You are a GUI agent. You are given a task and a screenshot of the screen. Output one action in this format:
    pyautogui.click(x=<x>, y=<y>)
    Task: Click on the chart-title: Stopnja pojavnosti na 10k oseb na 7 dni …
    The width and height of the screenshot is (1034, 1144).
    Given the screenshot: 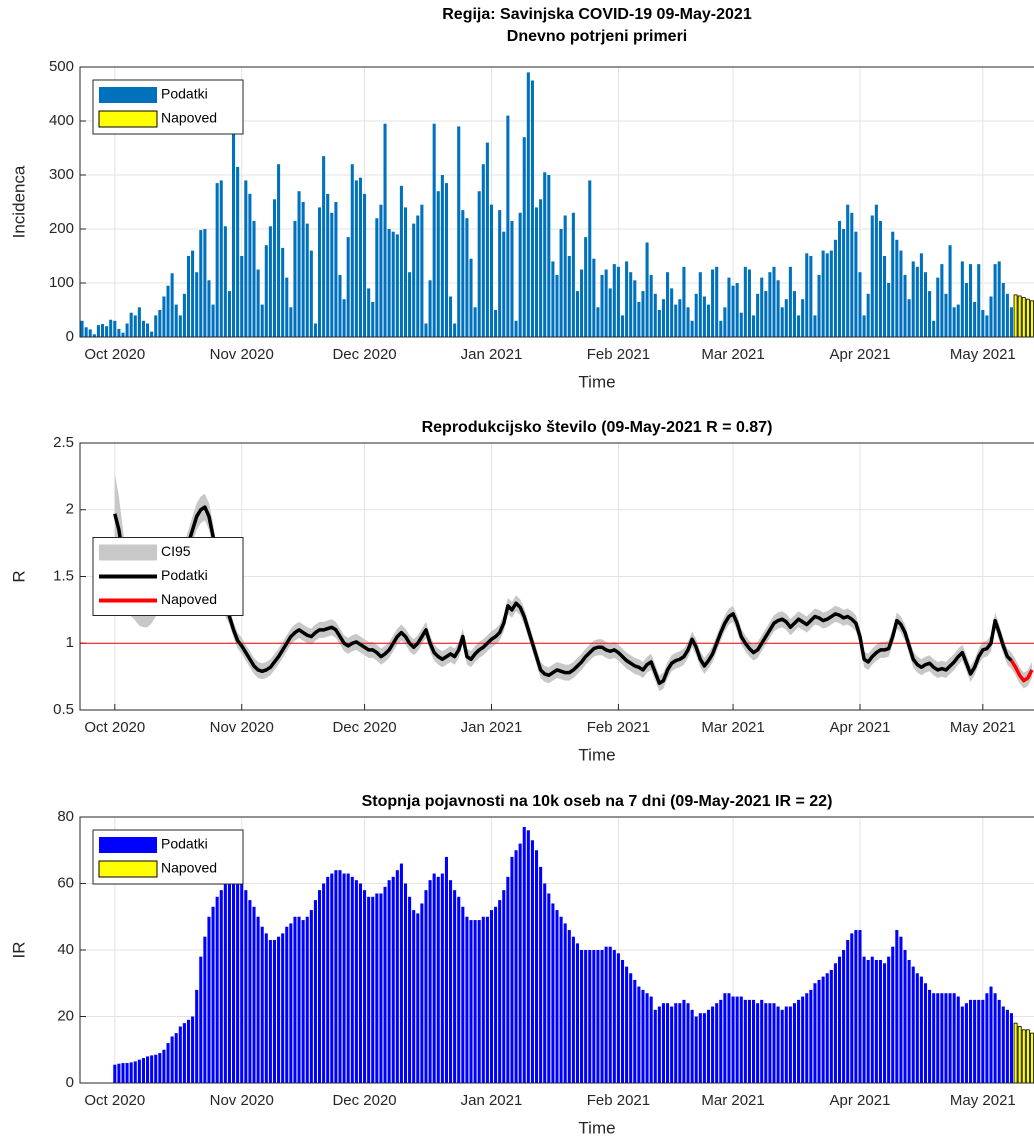 What is the action you would take?
    pyautogui.click(x=597, y=801)
    